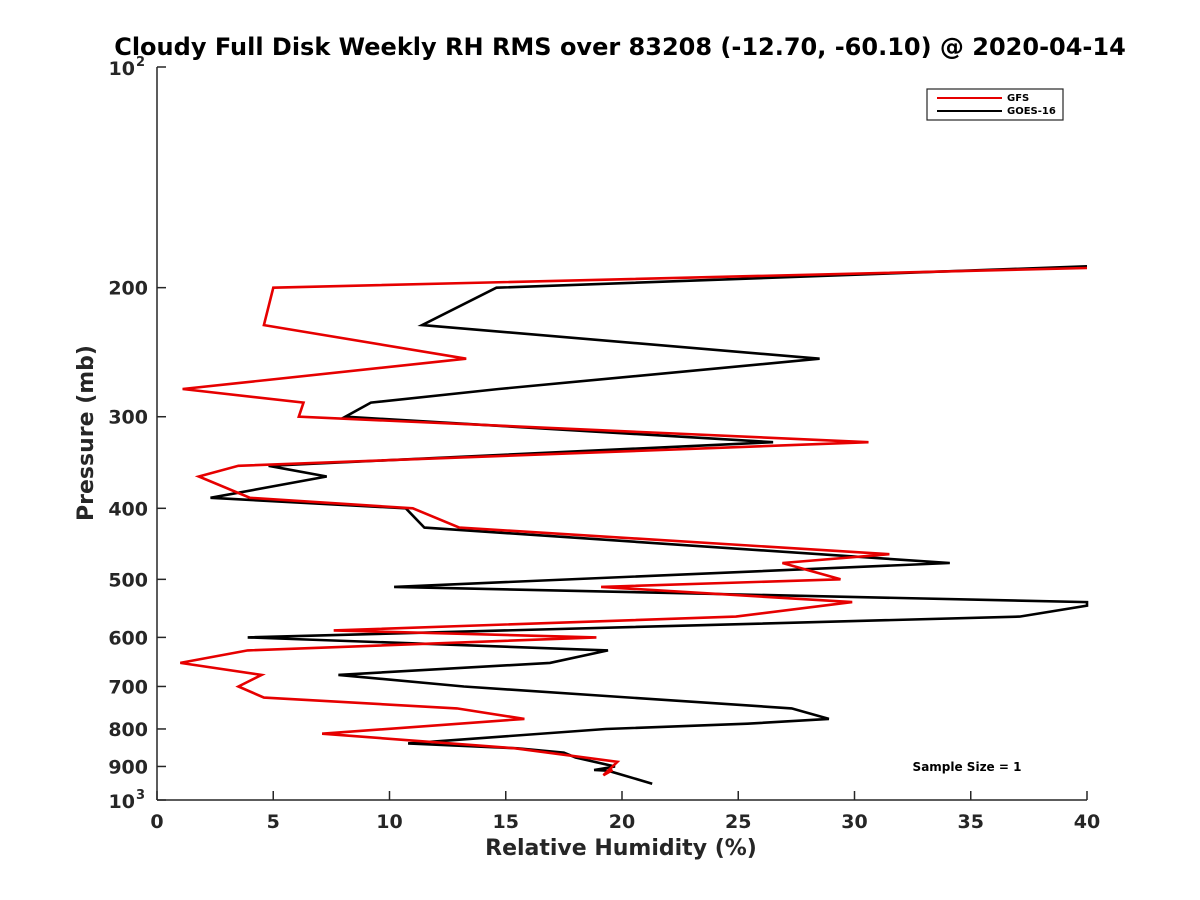 The height and width of the screenshot is (900, 1200). I want to click on x-tick-label: 20, so click(622, 822).